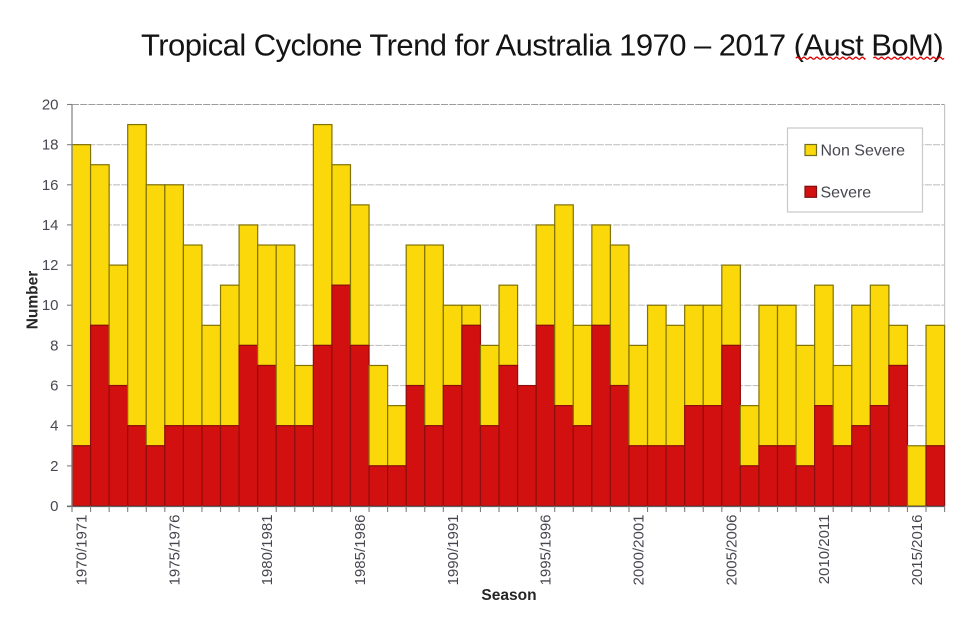  Describe the element at coordinates (846, 192) in the screenshot. I see `svg-text: Severe` at that location.